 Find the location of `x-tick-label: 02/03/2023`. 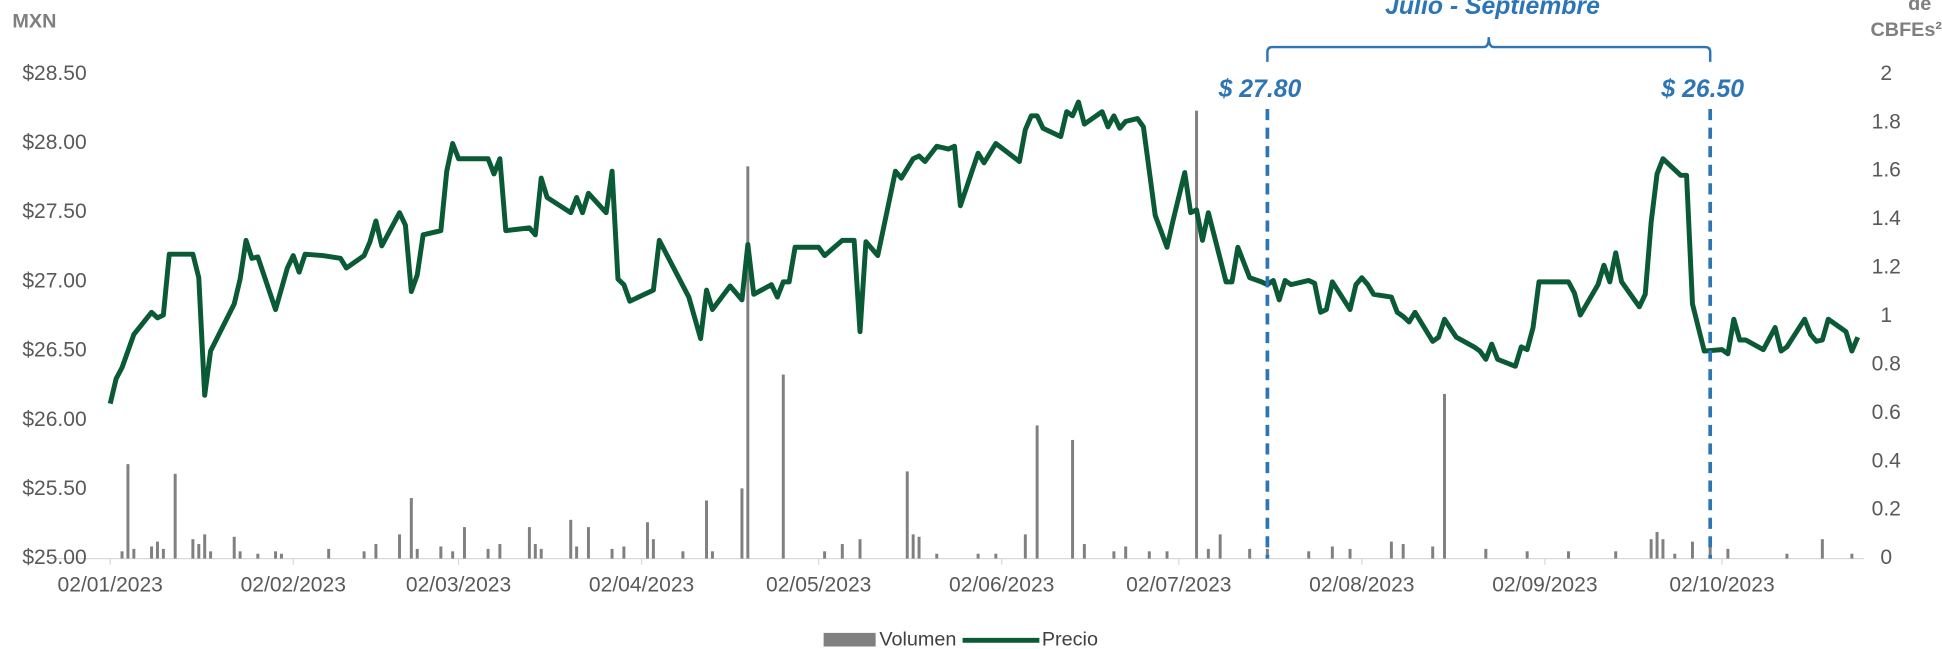

x-tick-label: 02/03/2023 is located at coordinates (458, 584).